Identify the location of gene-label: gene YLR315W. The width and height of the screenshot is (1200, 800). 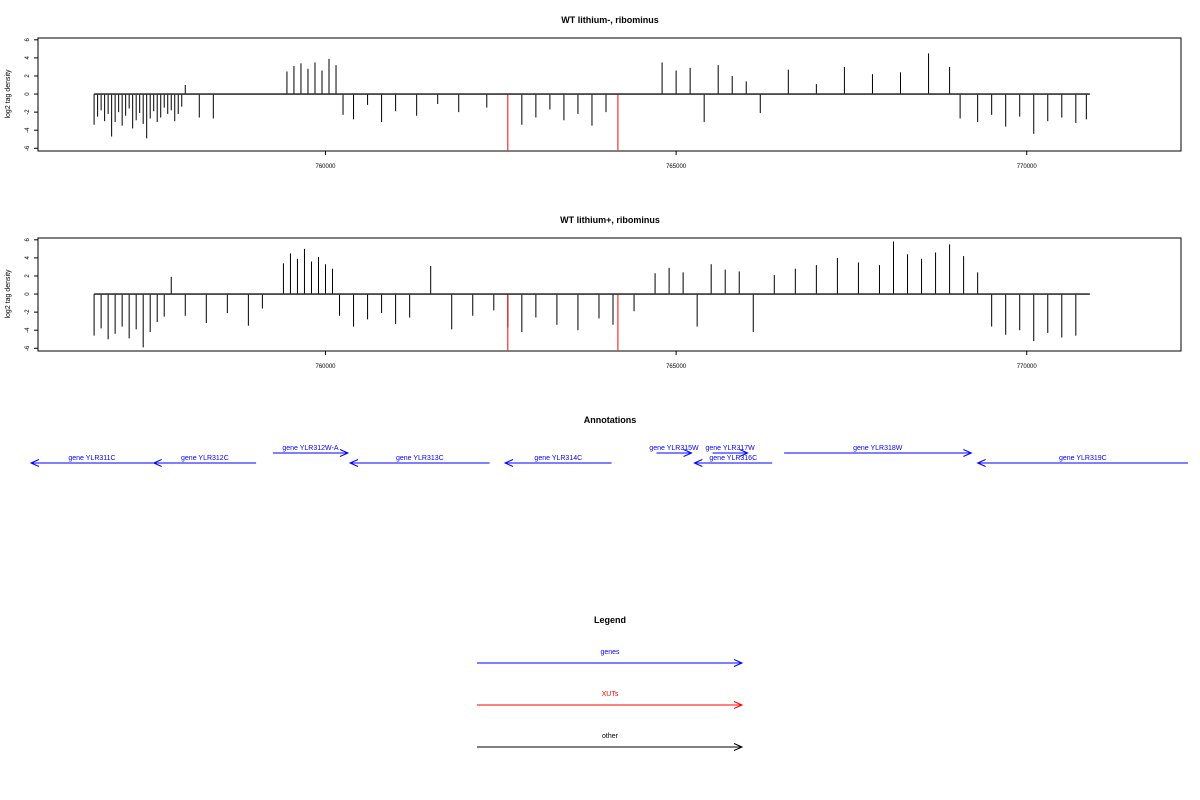
(674, 448).